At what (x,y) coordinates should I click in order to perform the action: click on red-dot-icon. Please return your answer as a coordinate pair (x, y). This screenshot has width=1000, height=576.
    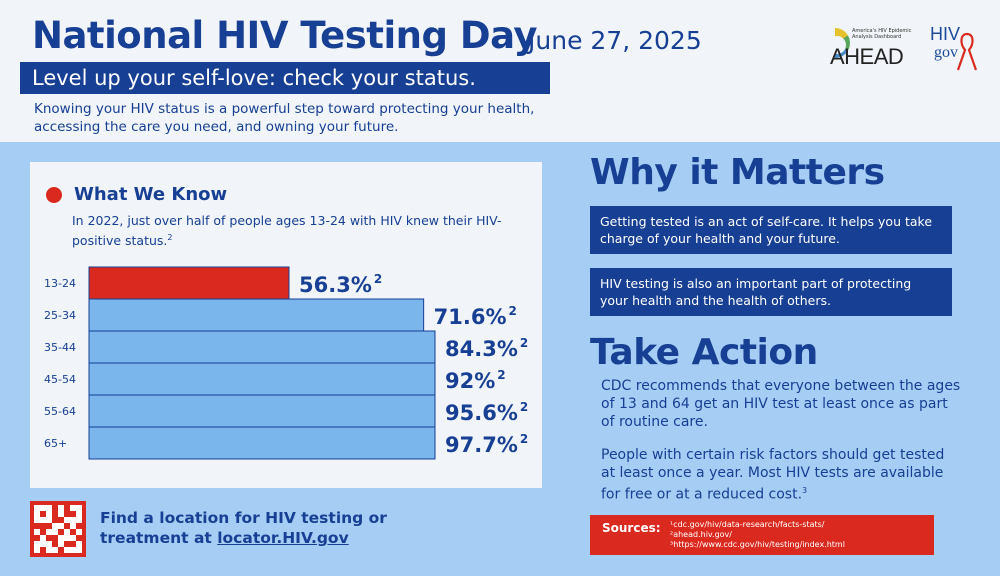
    Looking at the image, I should click on (54, 195).